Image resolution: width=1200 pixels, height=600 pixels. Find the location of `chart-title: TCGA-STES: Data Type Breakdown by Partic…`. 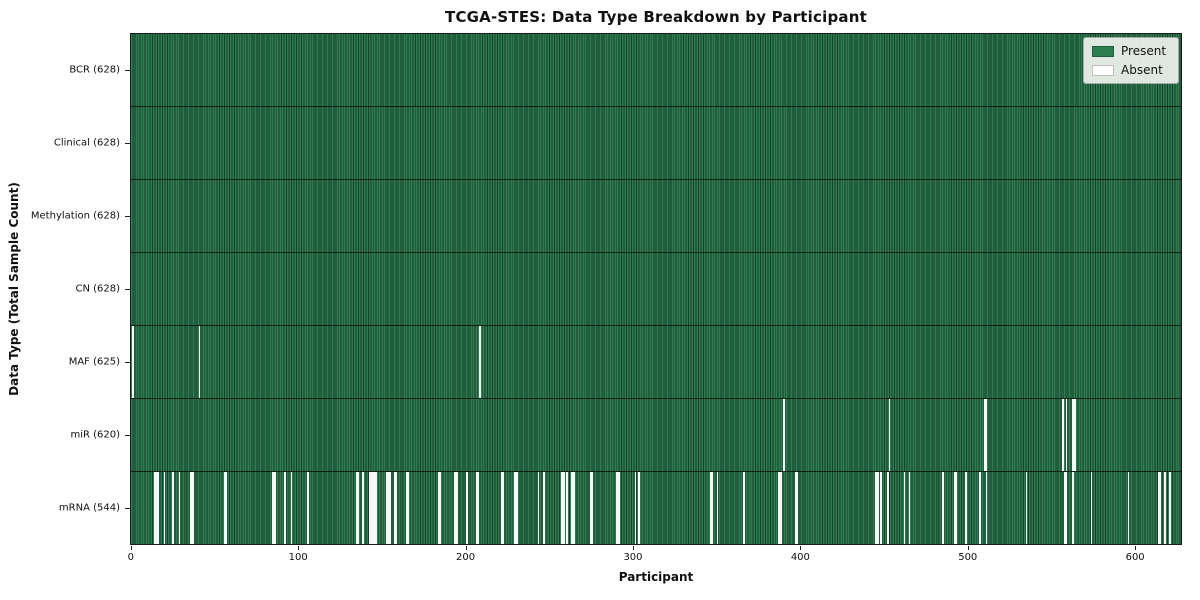

chart-title: TCGA-STES: Data Type Breakdown by Partic… is located at coordinates (656, 17).